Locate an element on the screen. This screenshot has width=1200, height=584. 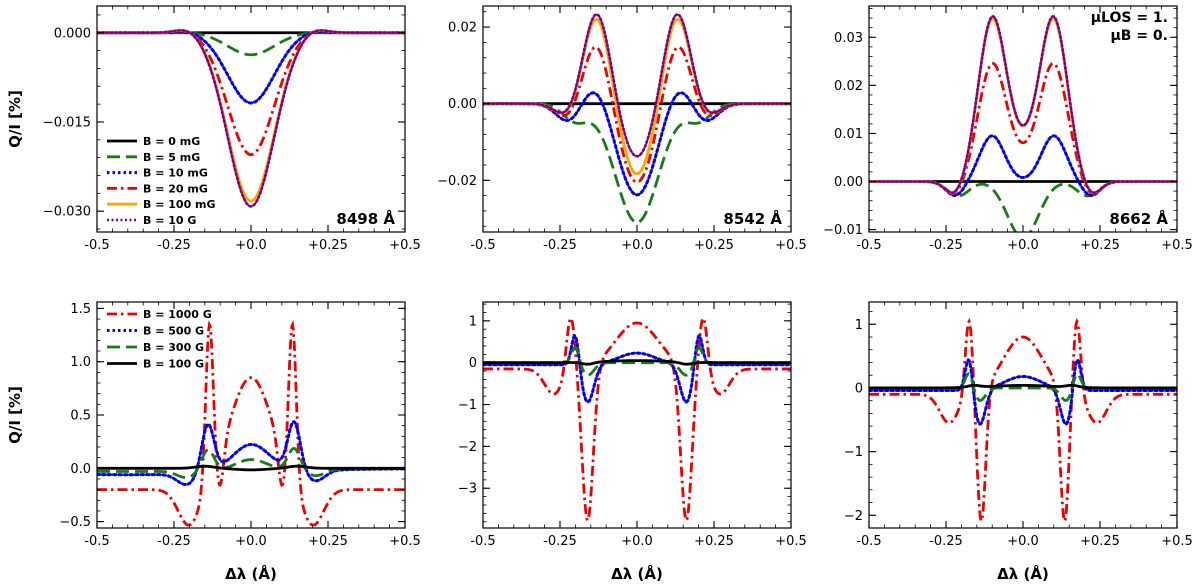
panel-bottom-right: -0.5 -0.25 +0.0 +0.25 +0.5 1 0 −1 −2 is located at coordinates (1018, 425).